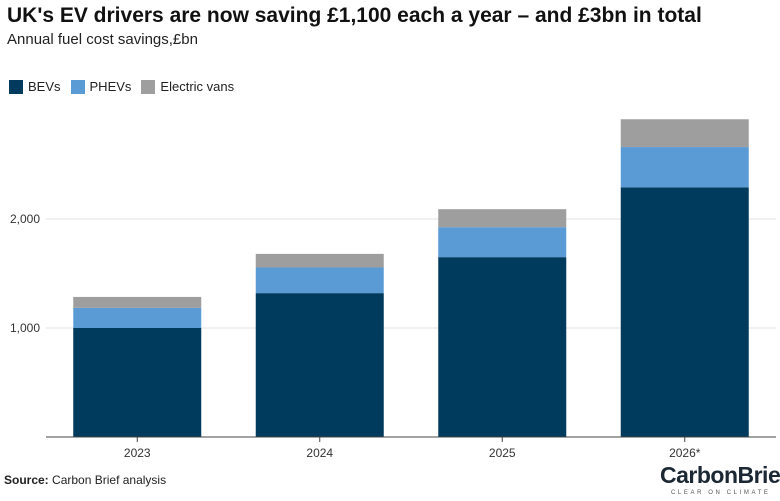 The image size is (780, 501). I want to click on y-tick-label: 2,000, so click(25, 219).